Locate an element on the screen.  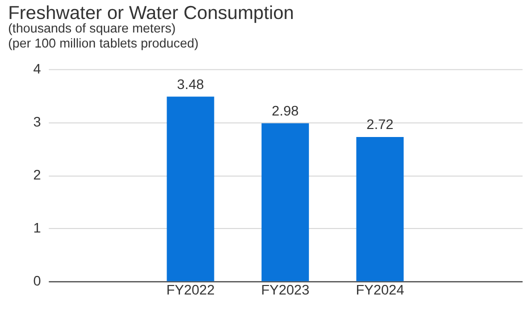
x-tick-label: FY2023 is located at coordinates (285, 290).